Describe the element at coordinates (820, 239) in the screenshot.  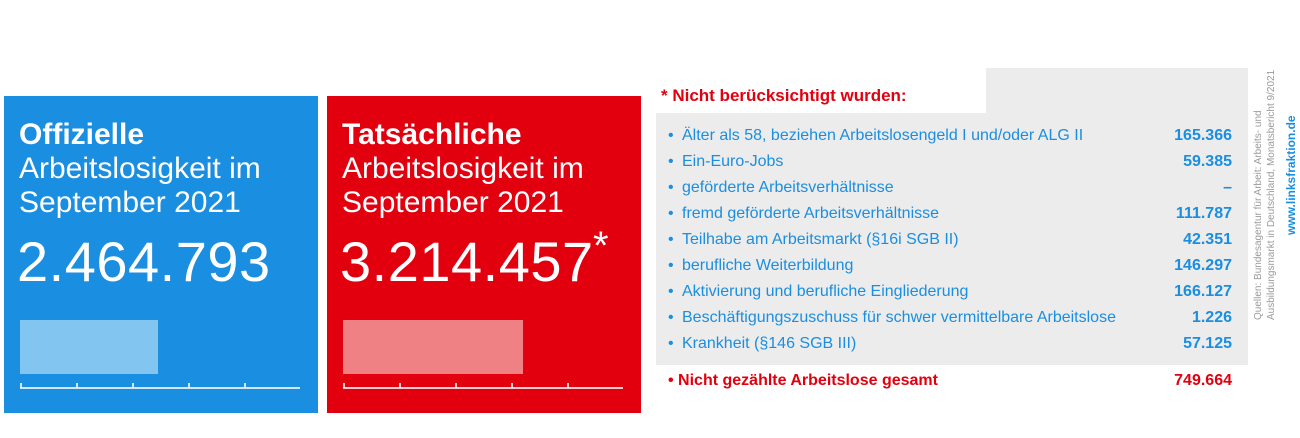
I see `breakdown-item-label: Teilhabe am Arbeitsmarkt (§16i SGB II)` at that location.